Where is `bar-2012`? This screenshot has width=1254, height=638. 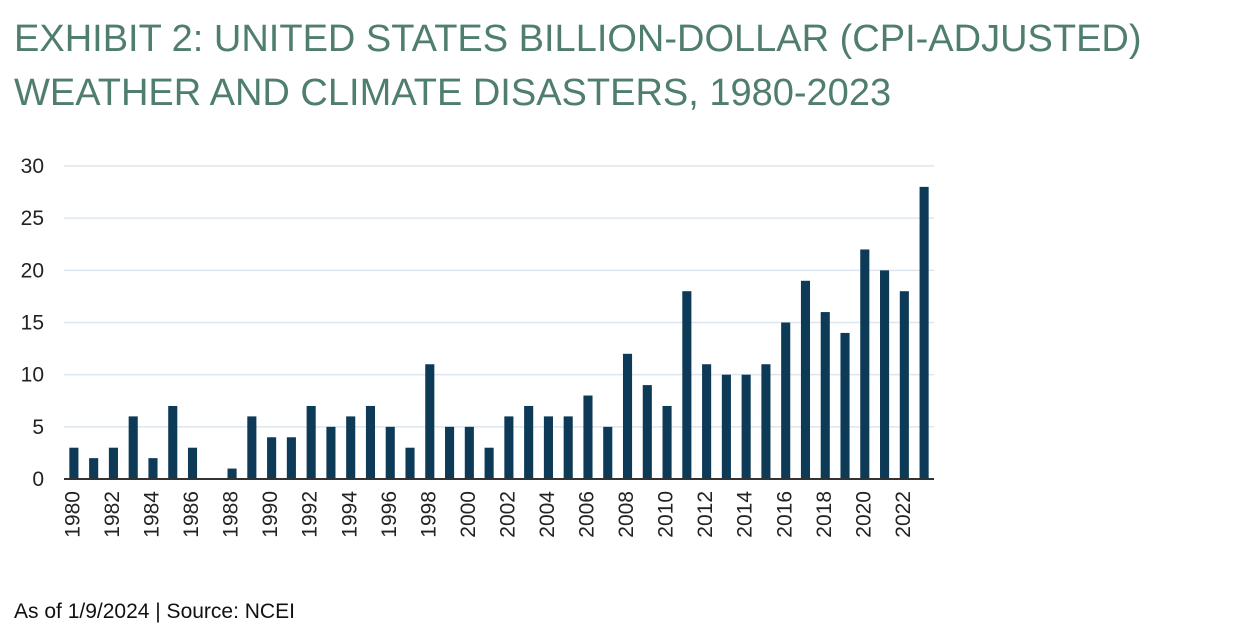 bar-2012 is located at coordinates (707, 421).